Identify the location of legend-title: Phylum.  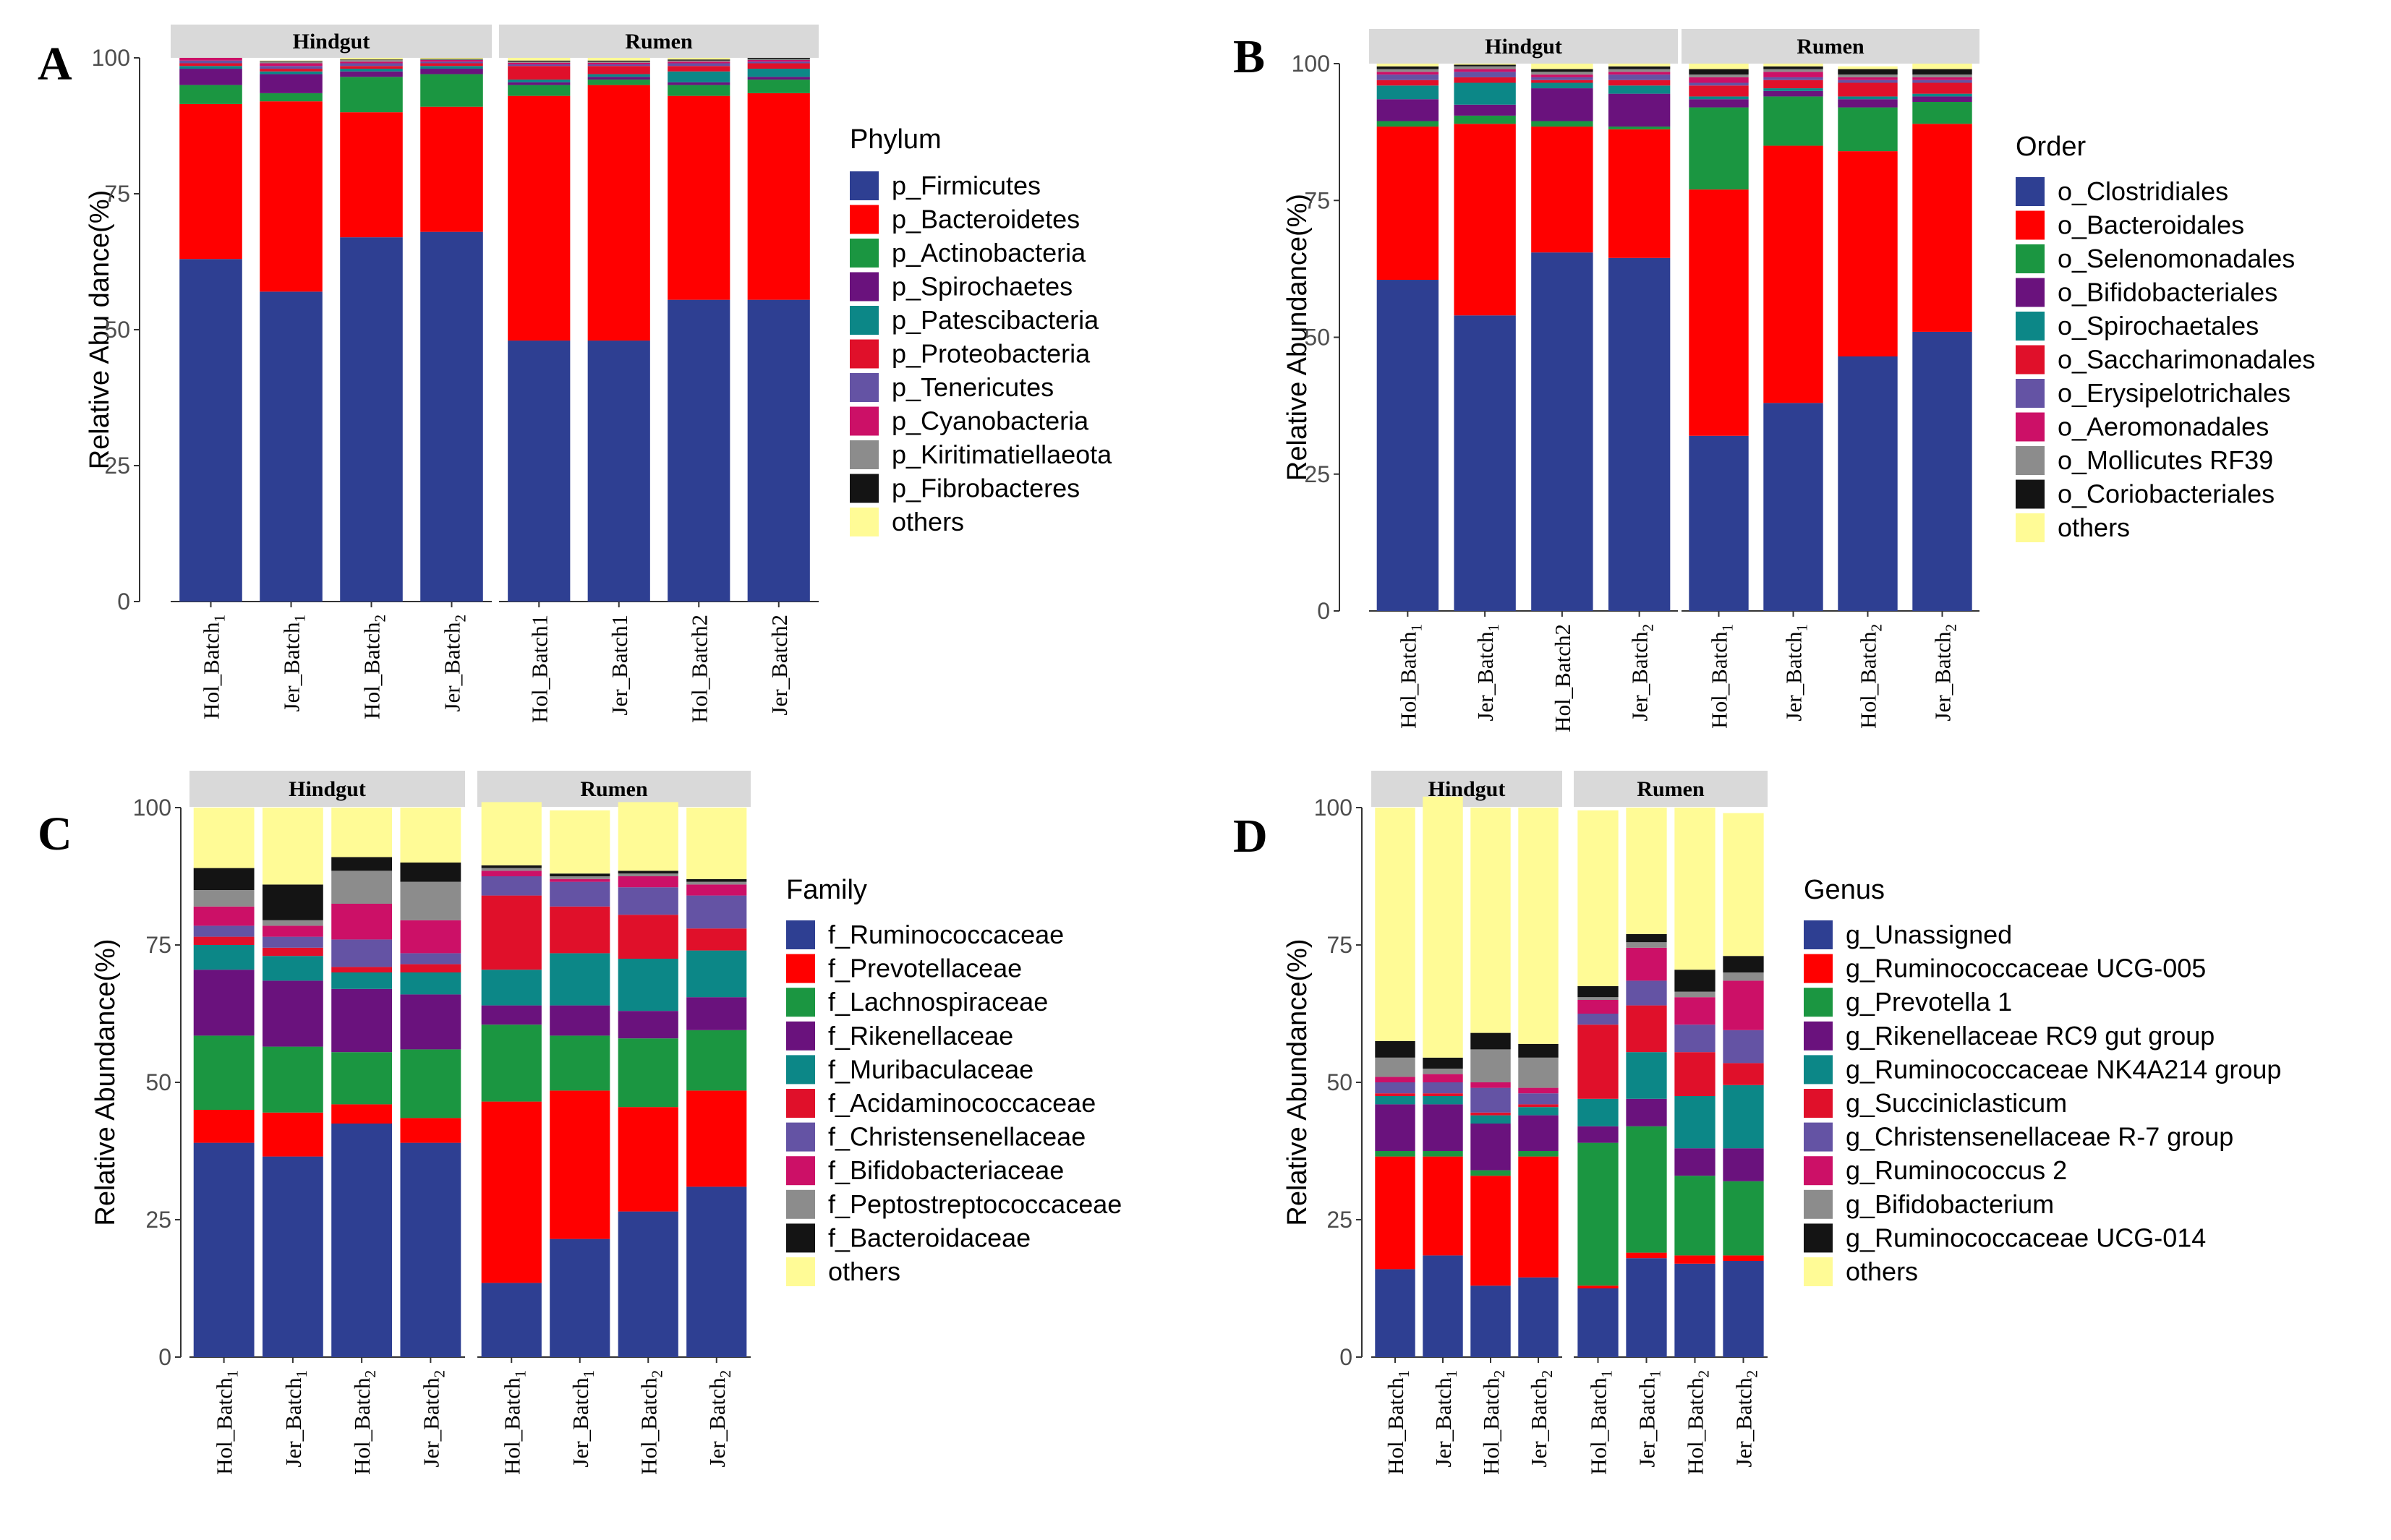
(896, 139).